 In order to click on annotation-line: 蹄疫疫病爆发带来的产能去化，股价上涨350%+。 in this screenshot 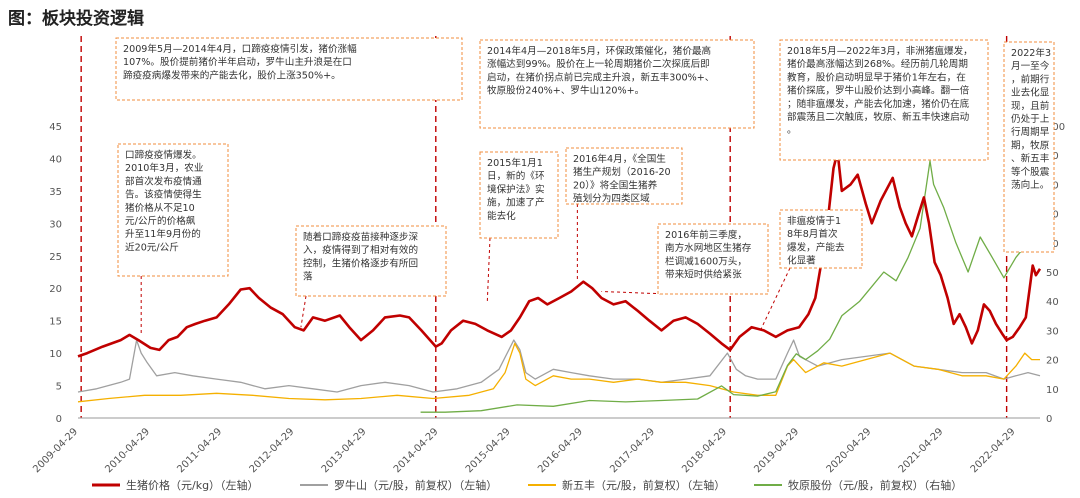, I will do `click(232, 75)`.